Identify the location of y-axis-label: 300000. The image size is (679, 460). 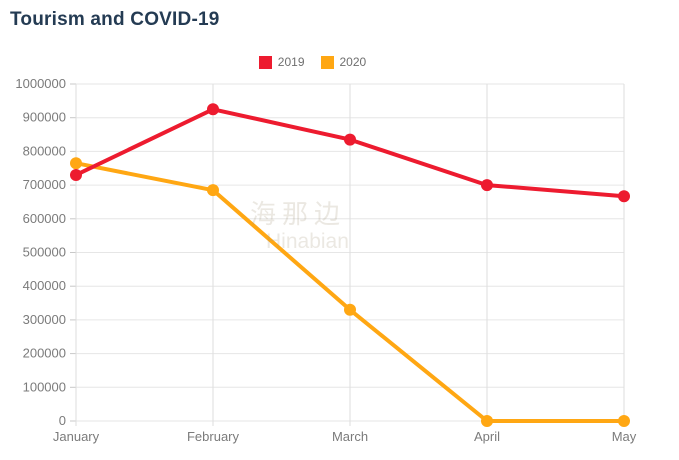
(44, 319).